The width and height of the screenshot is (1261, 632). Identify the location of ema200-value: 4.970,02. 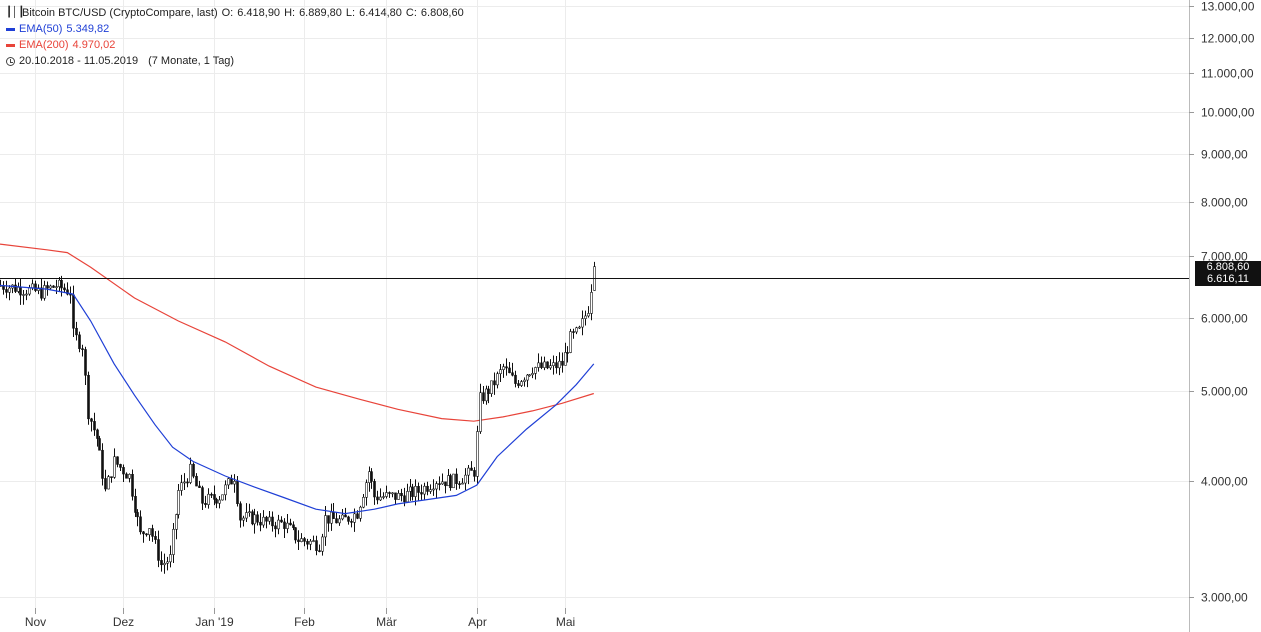
(94, 45).